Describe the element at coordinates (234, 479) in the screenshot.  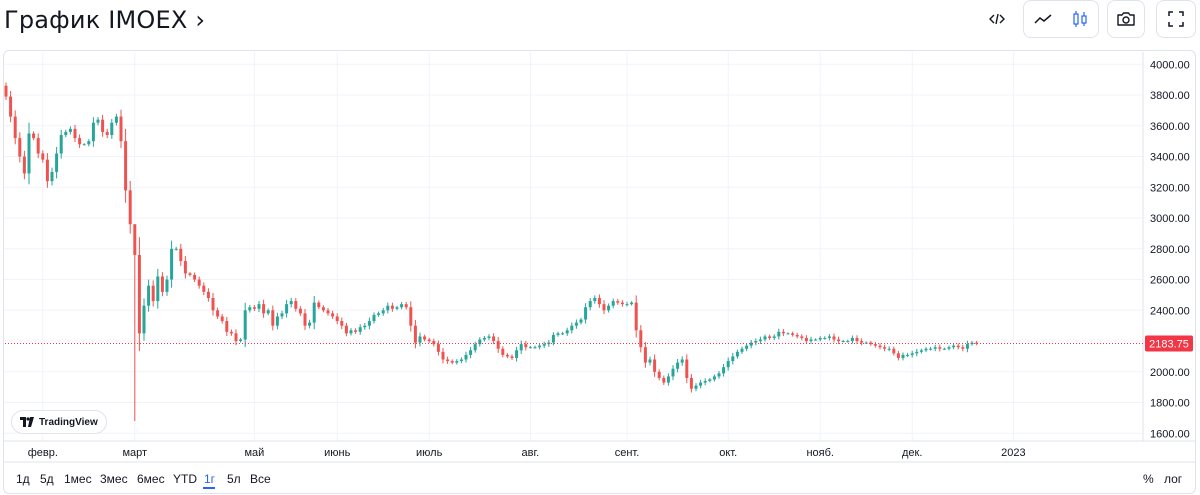
I see `range-5y: 5л` at that location.